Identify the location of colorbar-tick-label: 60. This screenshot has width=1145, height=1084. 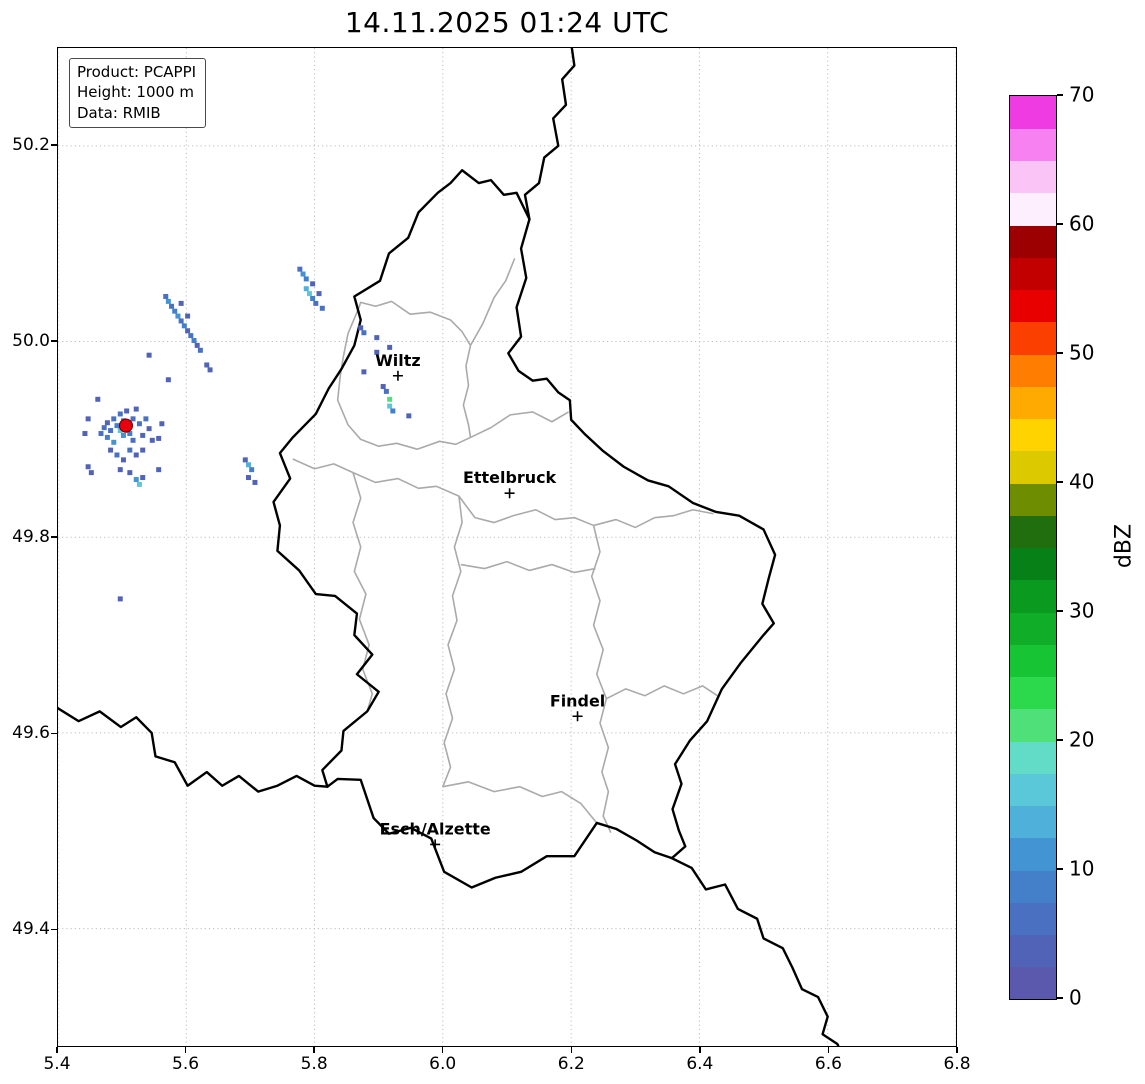
(1082, 223).